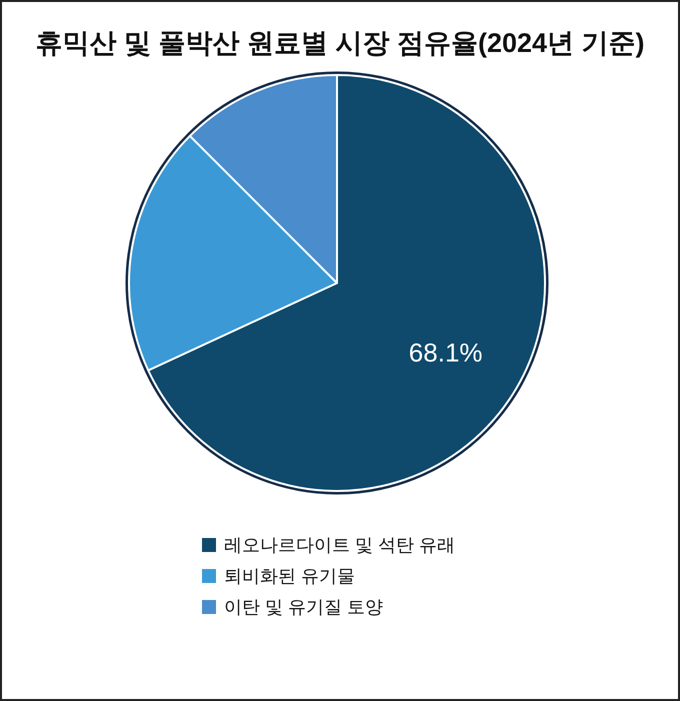  I want to click on legend-label: 이탄 및 유기질 토양, so click(304, 607).